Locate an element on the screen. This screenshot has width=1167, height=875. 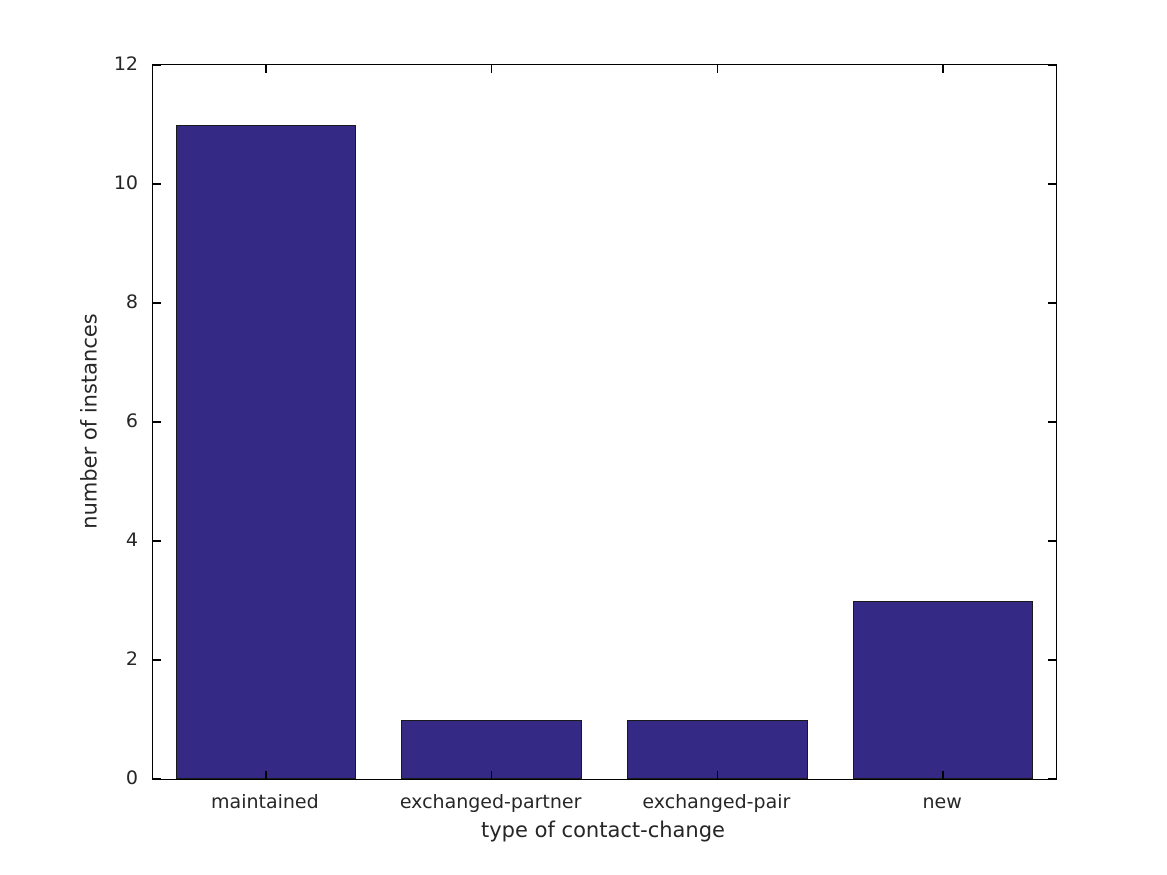
y-tick-label: 2 is located at coordinates (131, 659).